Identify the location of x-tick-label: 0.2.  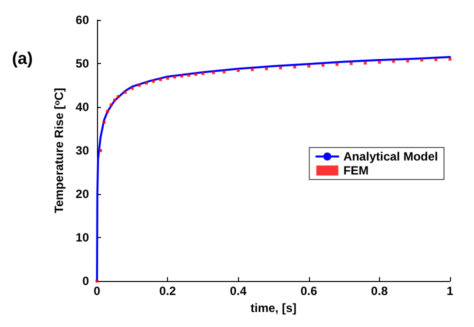
(167, 291).